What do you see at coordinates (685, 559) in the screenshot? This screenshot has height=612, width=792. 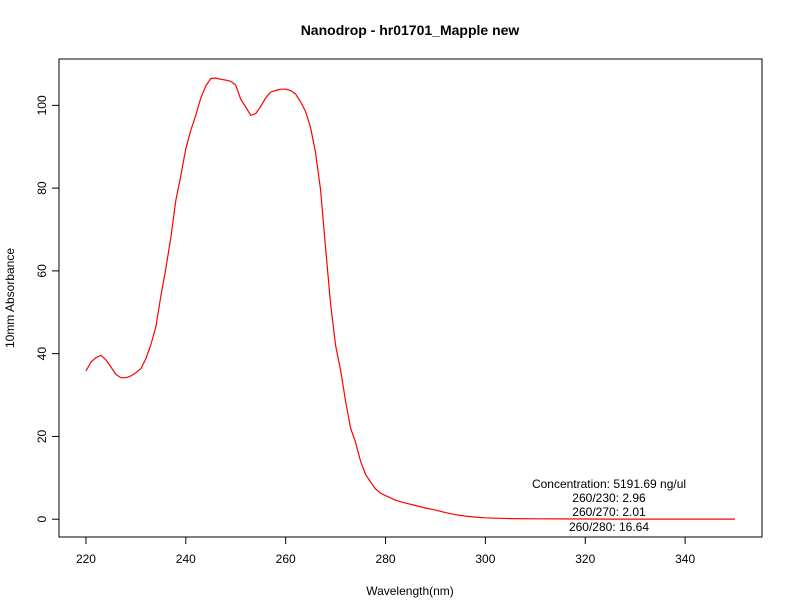 I see `x-tick-label: 340` at bounding box center [685, 559].